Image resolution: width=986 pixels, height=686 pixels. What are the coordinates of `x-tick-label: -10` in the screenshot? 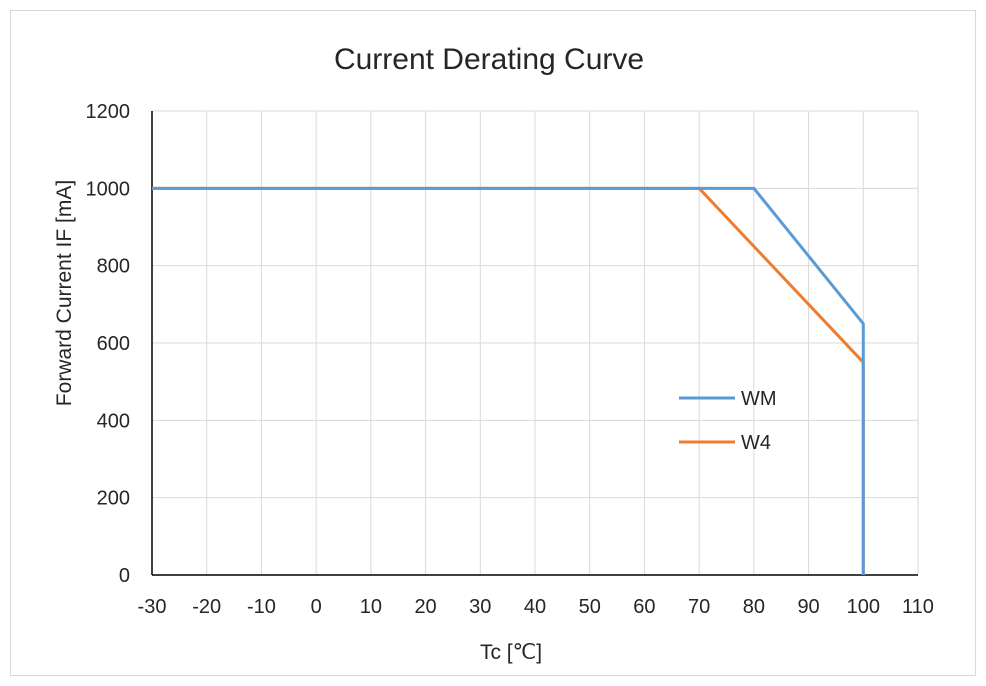 It's located at (261, 607).